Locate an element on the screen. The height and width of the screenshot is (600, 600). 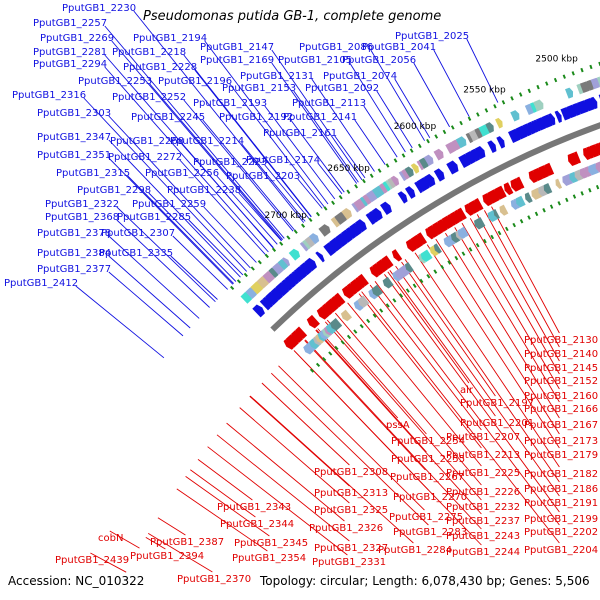
reverse-gene-label: PputGB1_2191 is located at coordinates (561, 503).